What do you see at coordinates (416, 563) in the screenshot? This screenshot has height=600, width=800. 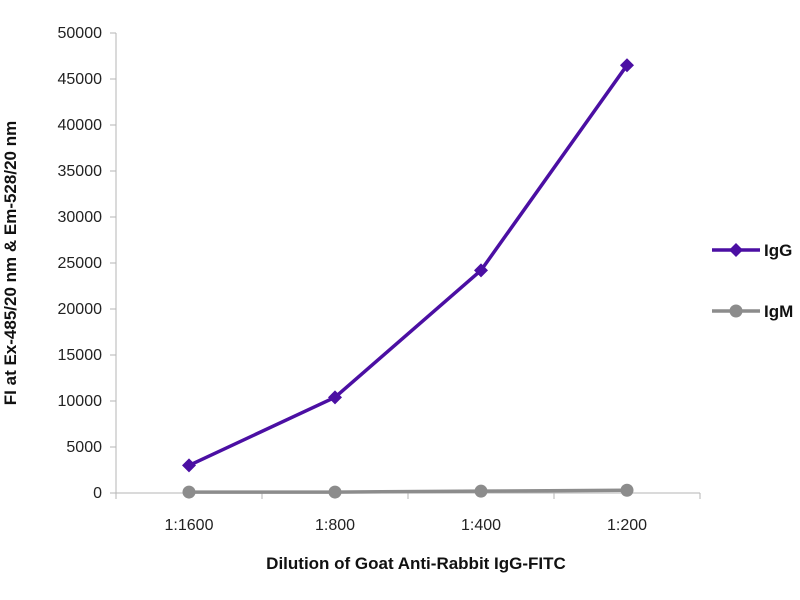 I see `x-axis-title: Dilution of Goat Anti-Rabbit IgG-FITC` at bounding box center [416, 563].